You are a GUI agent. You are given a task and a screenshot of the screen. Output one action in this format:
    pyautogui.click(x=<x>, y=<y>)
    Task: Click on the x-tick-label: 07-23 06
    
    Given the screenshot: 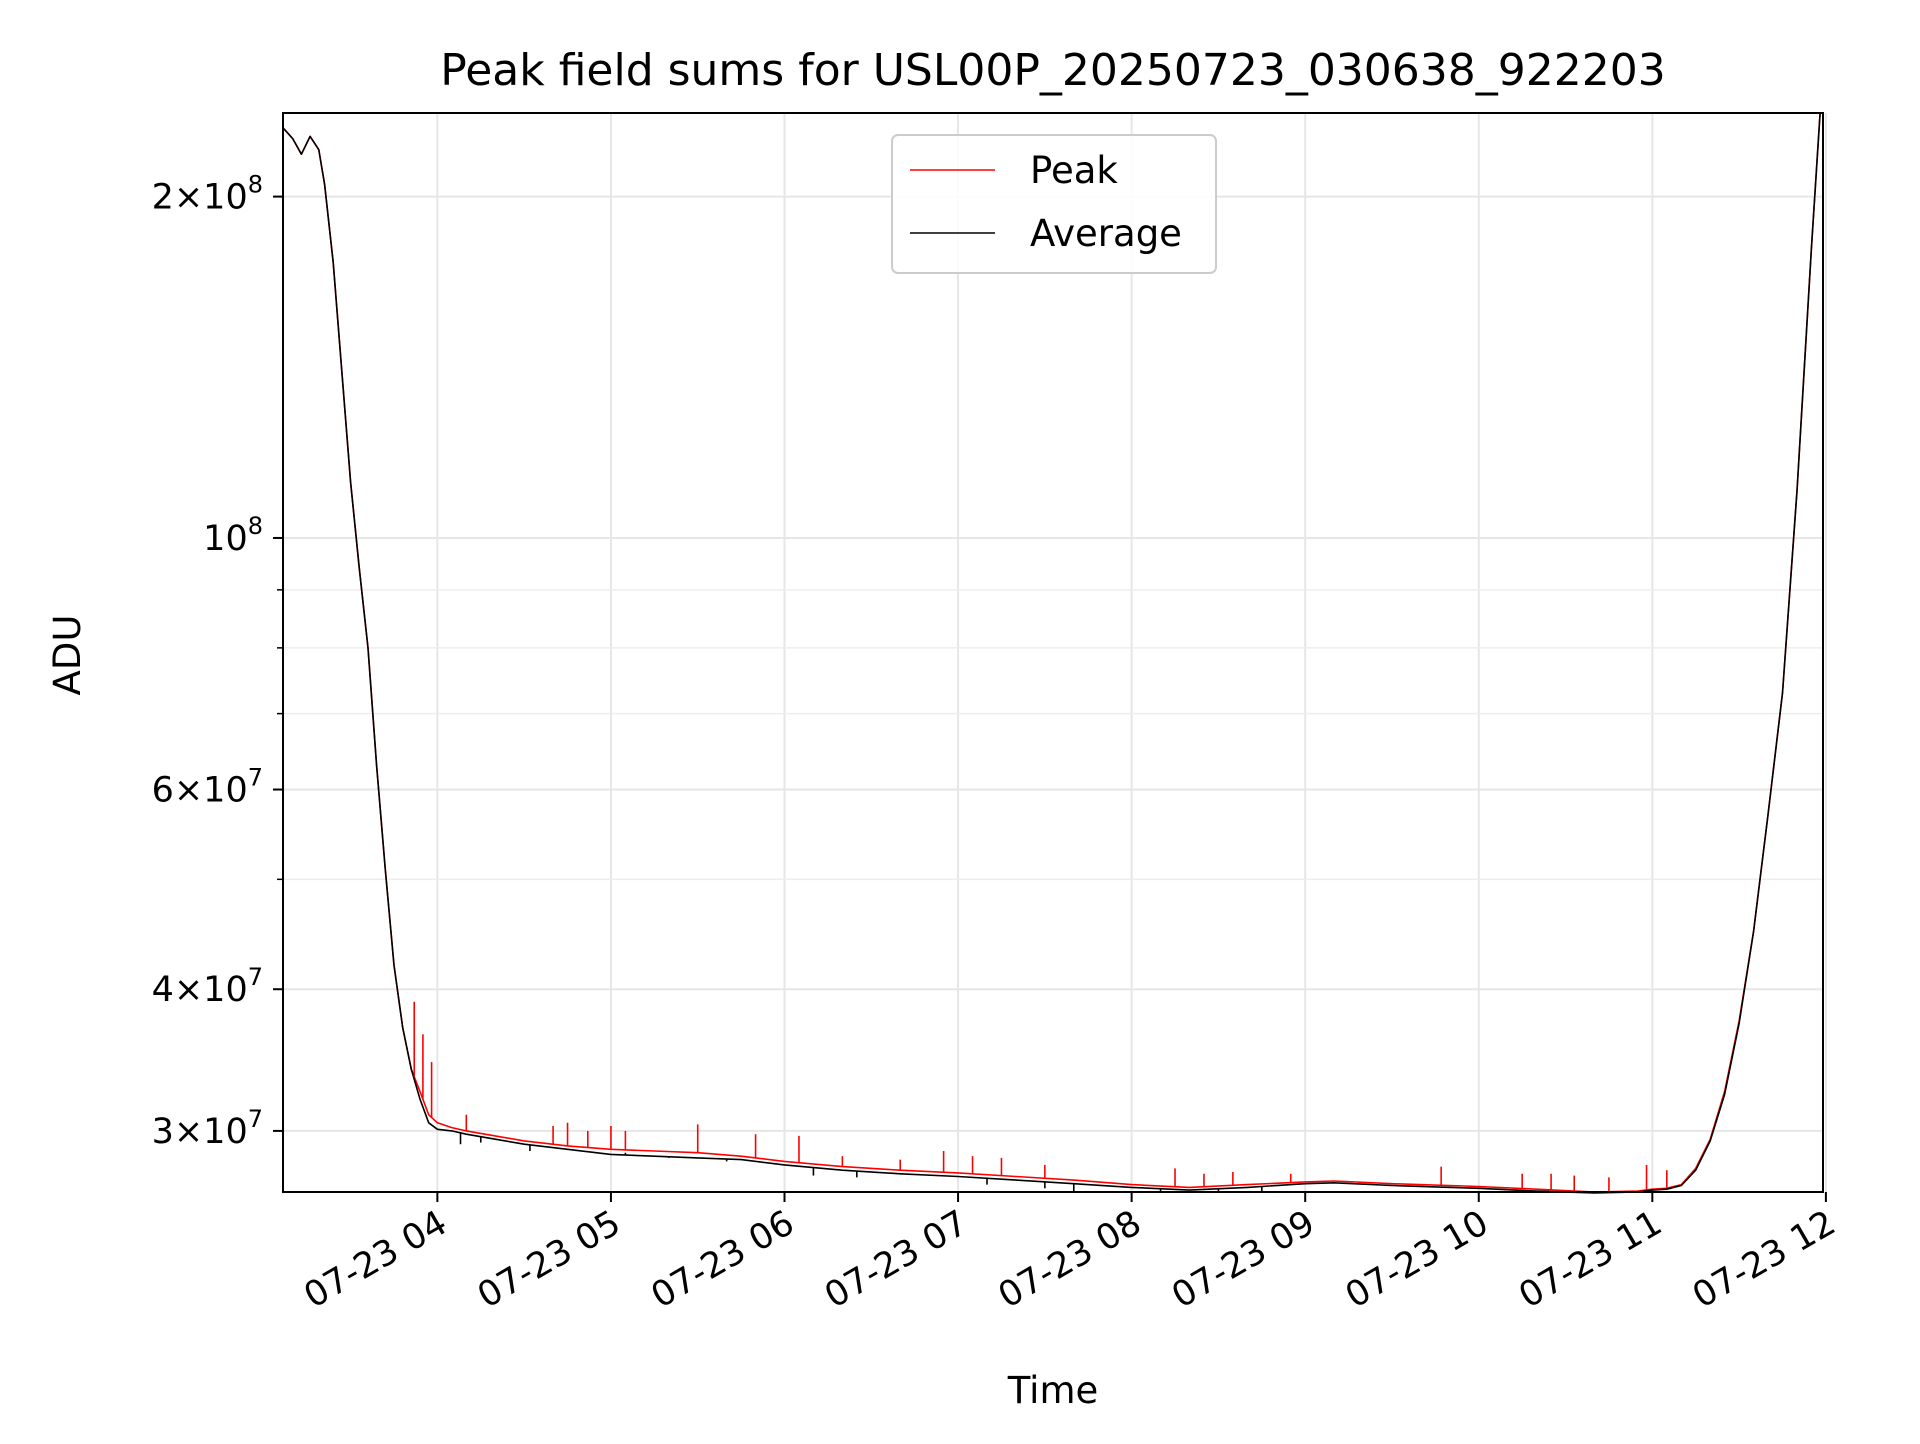 What is the action you would take?
    pyautogui.click(x=723, y=1259)
    